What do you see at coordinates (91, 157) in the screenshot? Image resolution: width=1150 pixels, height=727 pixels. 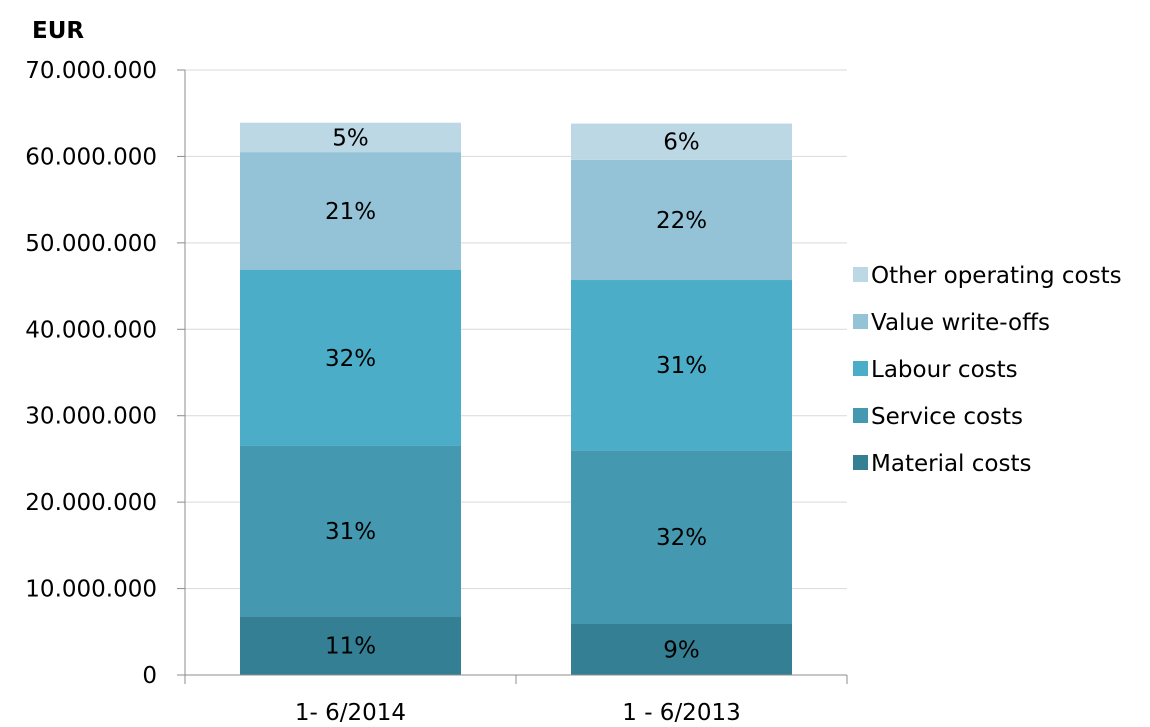 I see `y-tick-label: 60.000.000` at bounding box center [91, 157].